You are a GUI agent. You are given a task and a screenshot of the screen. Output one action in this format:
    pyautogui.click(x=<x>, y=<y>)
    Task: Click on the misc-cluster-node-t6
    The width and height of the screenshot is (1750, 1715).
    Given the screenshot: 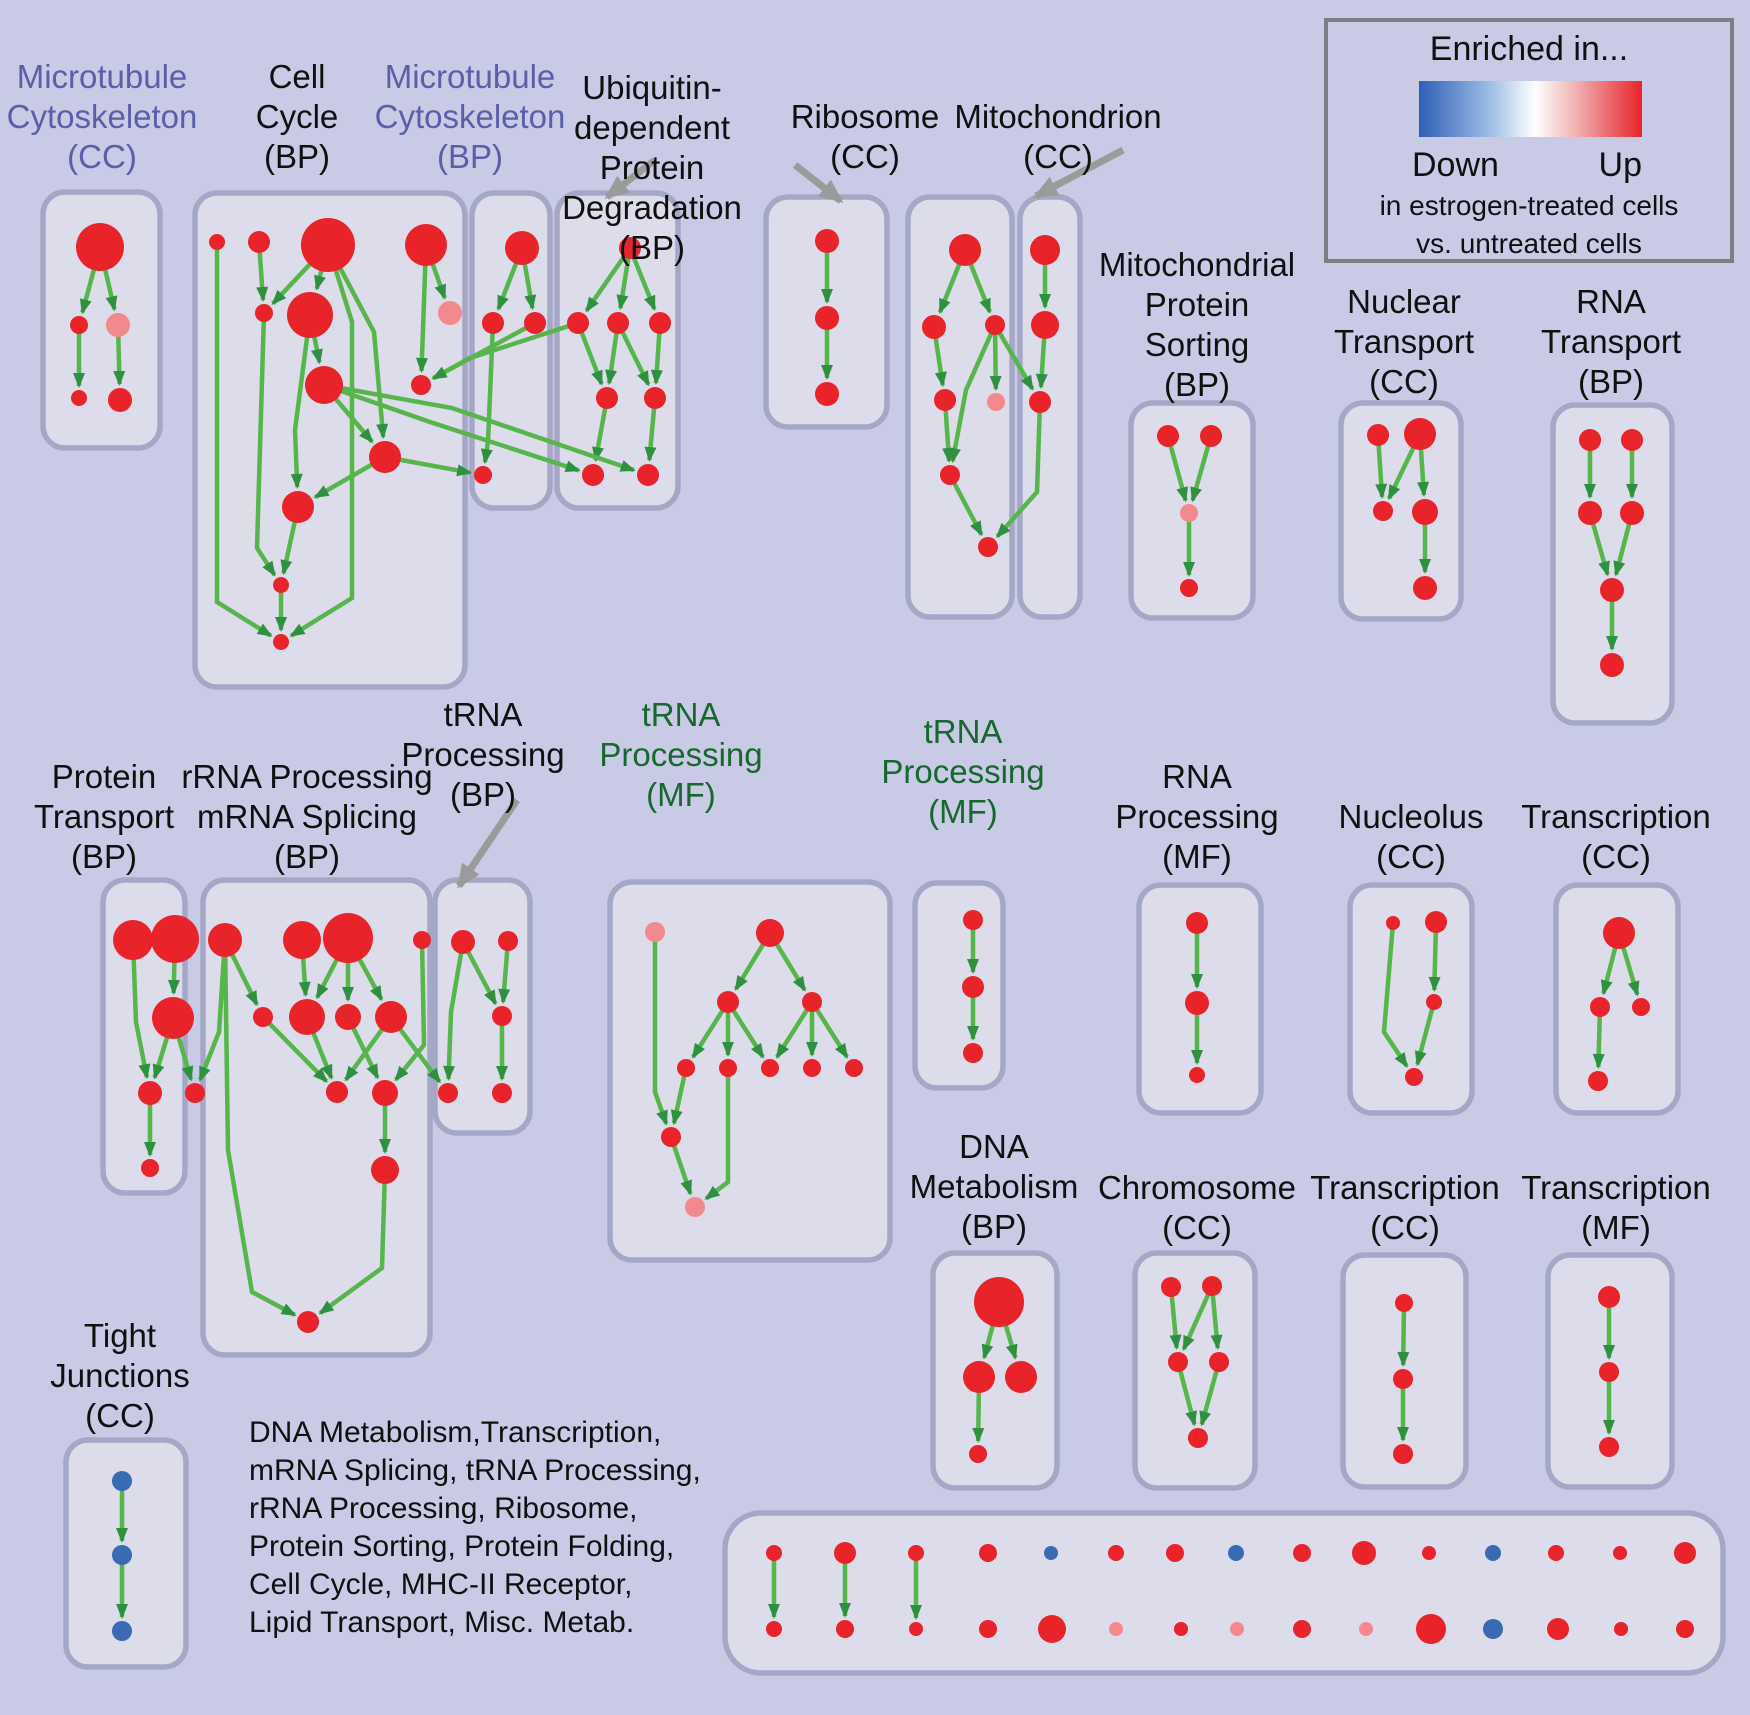 What is the action you would take?
    pyautogui.click(x=1116, y=1553)
    